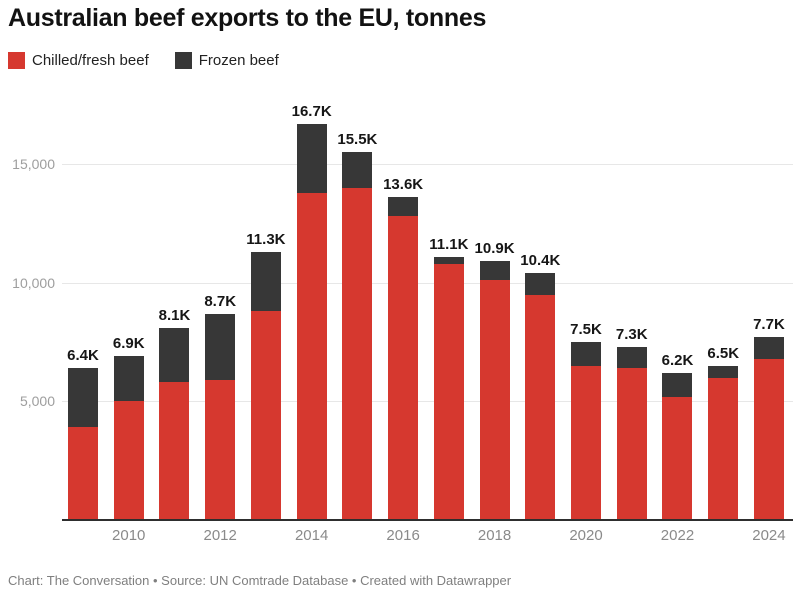  I want to click on y-axis-tick-label: 10,000, so click(33, 282).